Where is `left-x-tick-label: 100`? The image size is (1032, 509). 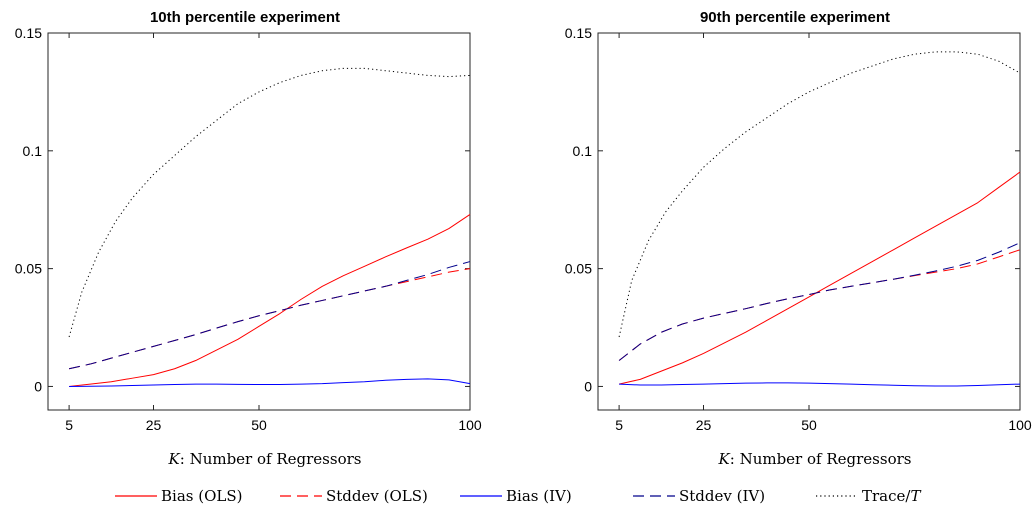 left-x-tick-label: 100 is located at coordinates (470, 425).